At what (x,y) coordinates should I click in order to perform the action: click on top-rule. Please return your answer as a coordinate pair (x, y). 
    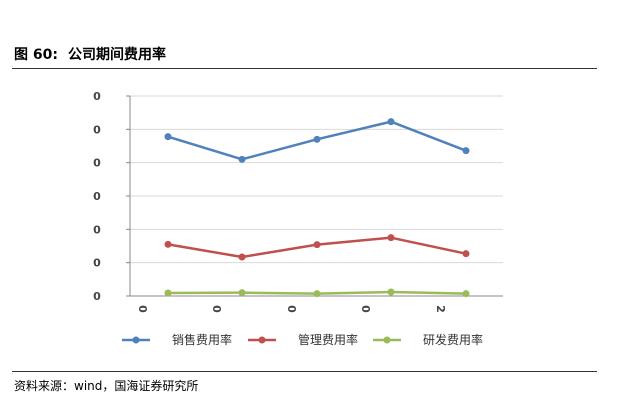
    Looking at the image, I should click on (304, 68).